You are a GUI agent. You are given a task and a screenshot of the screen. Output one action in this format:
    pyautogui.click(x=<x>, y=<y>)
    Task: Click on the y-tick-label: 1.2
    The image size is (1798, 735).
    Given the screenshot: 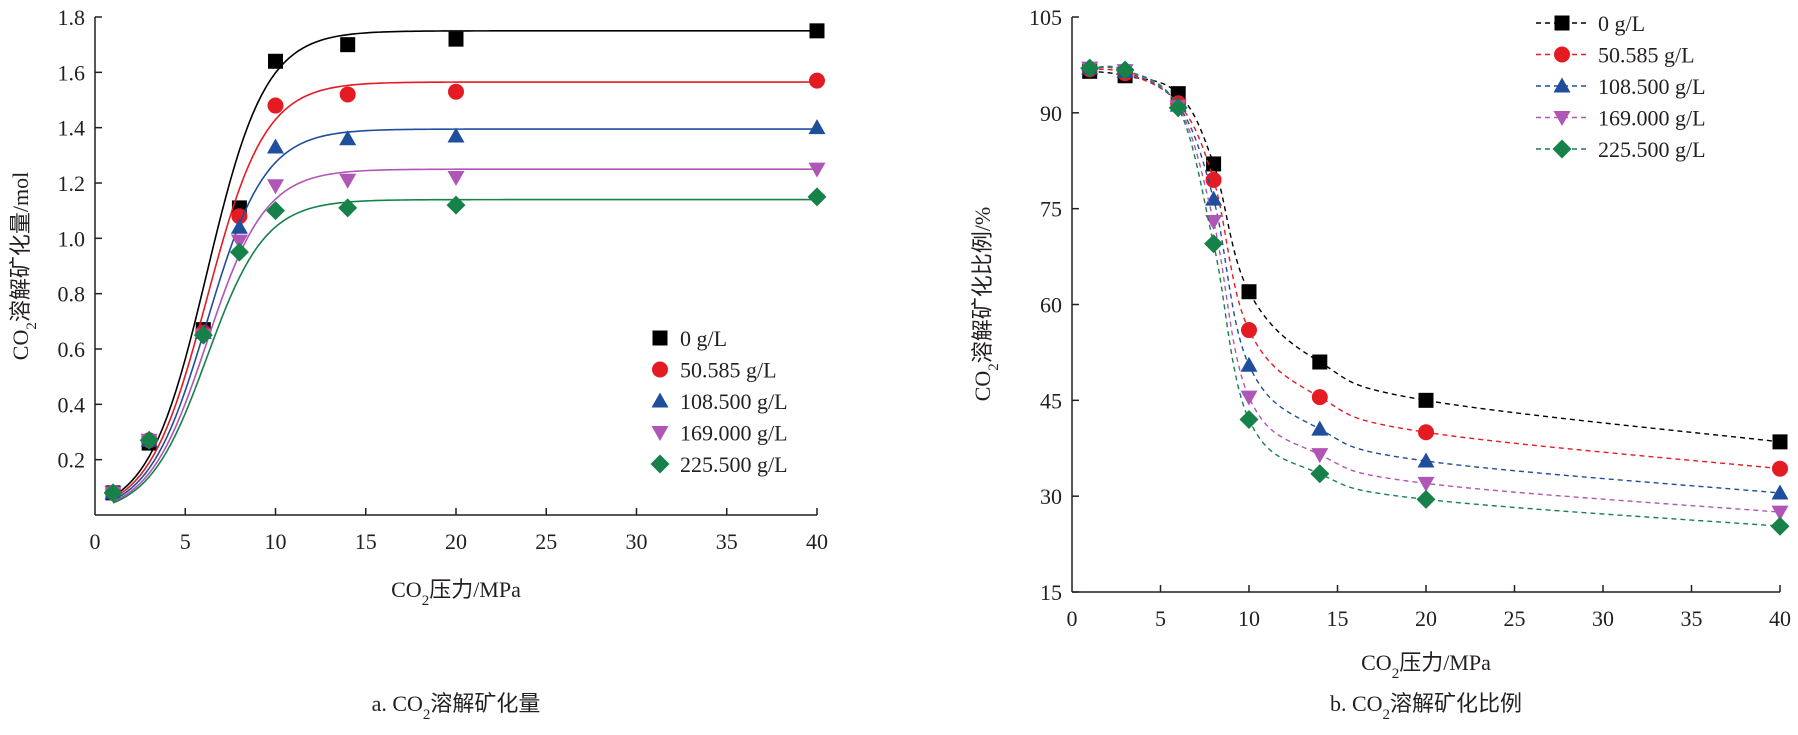 What is the action you would take?
    pyautogui.click(x=72, y=183)
    